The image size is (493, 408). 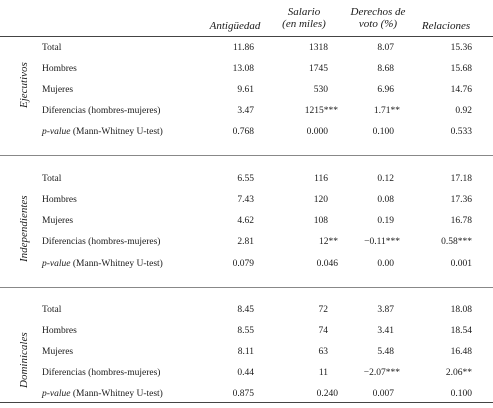 I want to click on cell-relaciones: 14.76, so click(x=461, y=90).